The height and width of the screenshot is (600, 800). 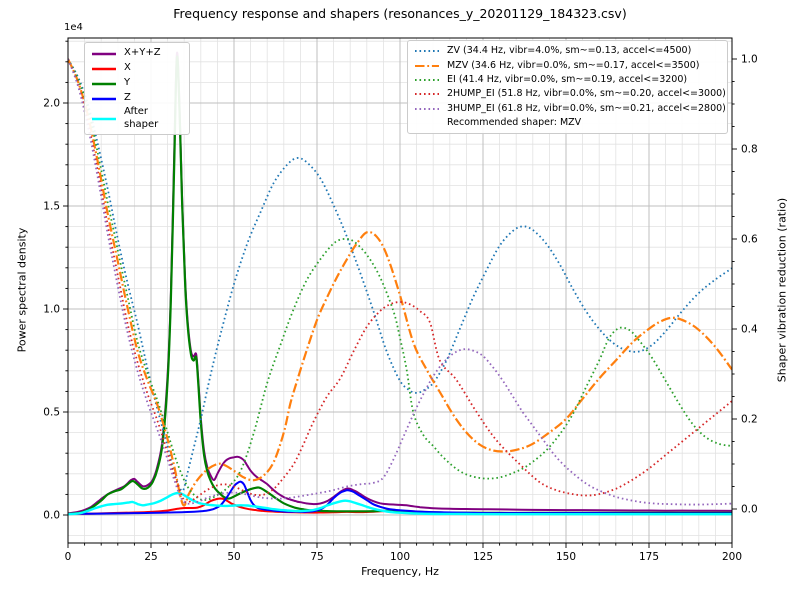 I want to click on x-tick-label: 75, so click(x=316, y=557).